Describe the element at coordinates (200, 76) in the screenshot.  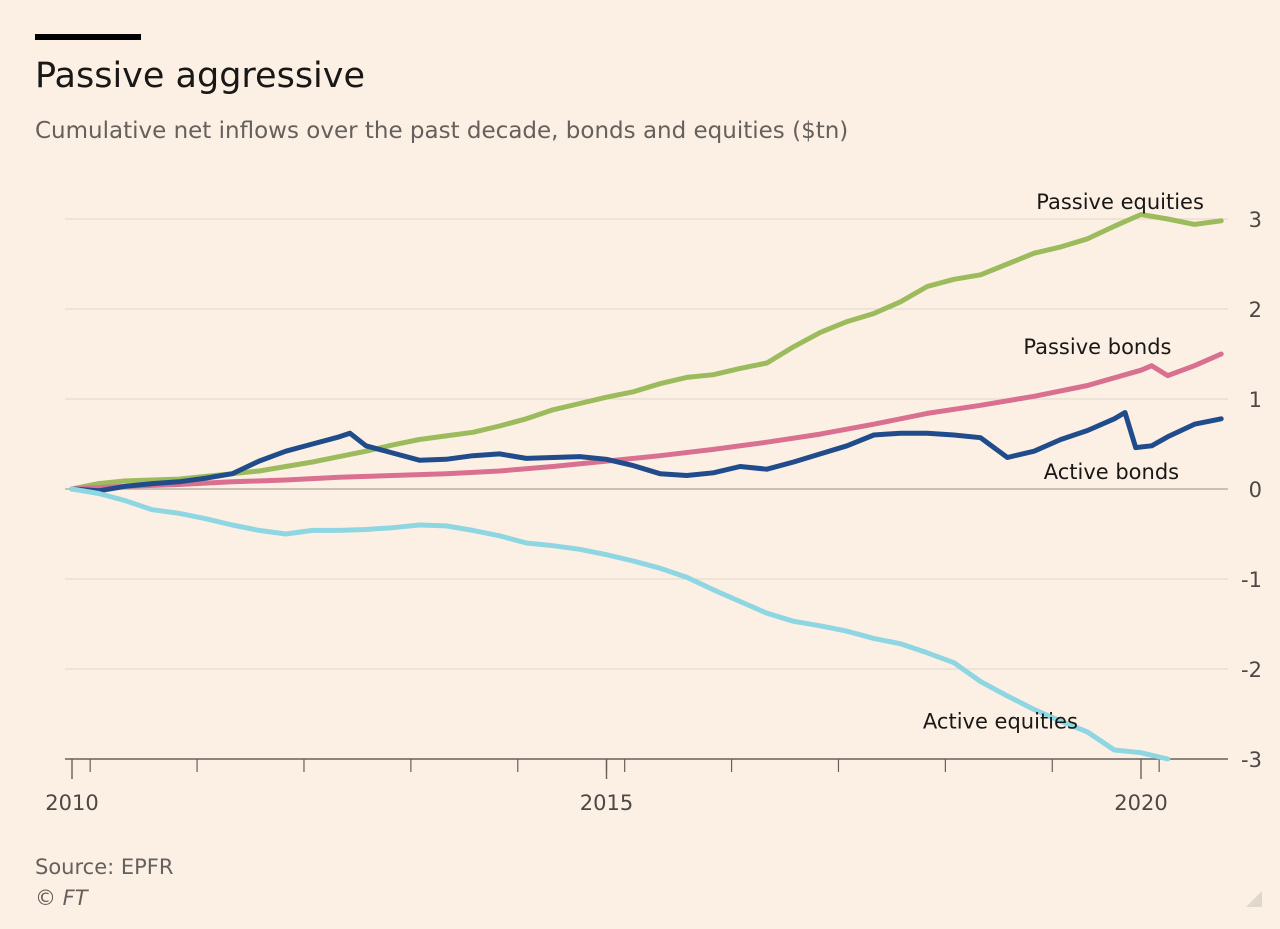
I see `page-title: Passive aggressive` at that location.